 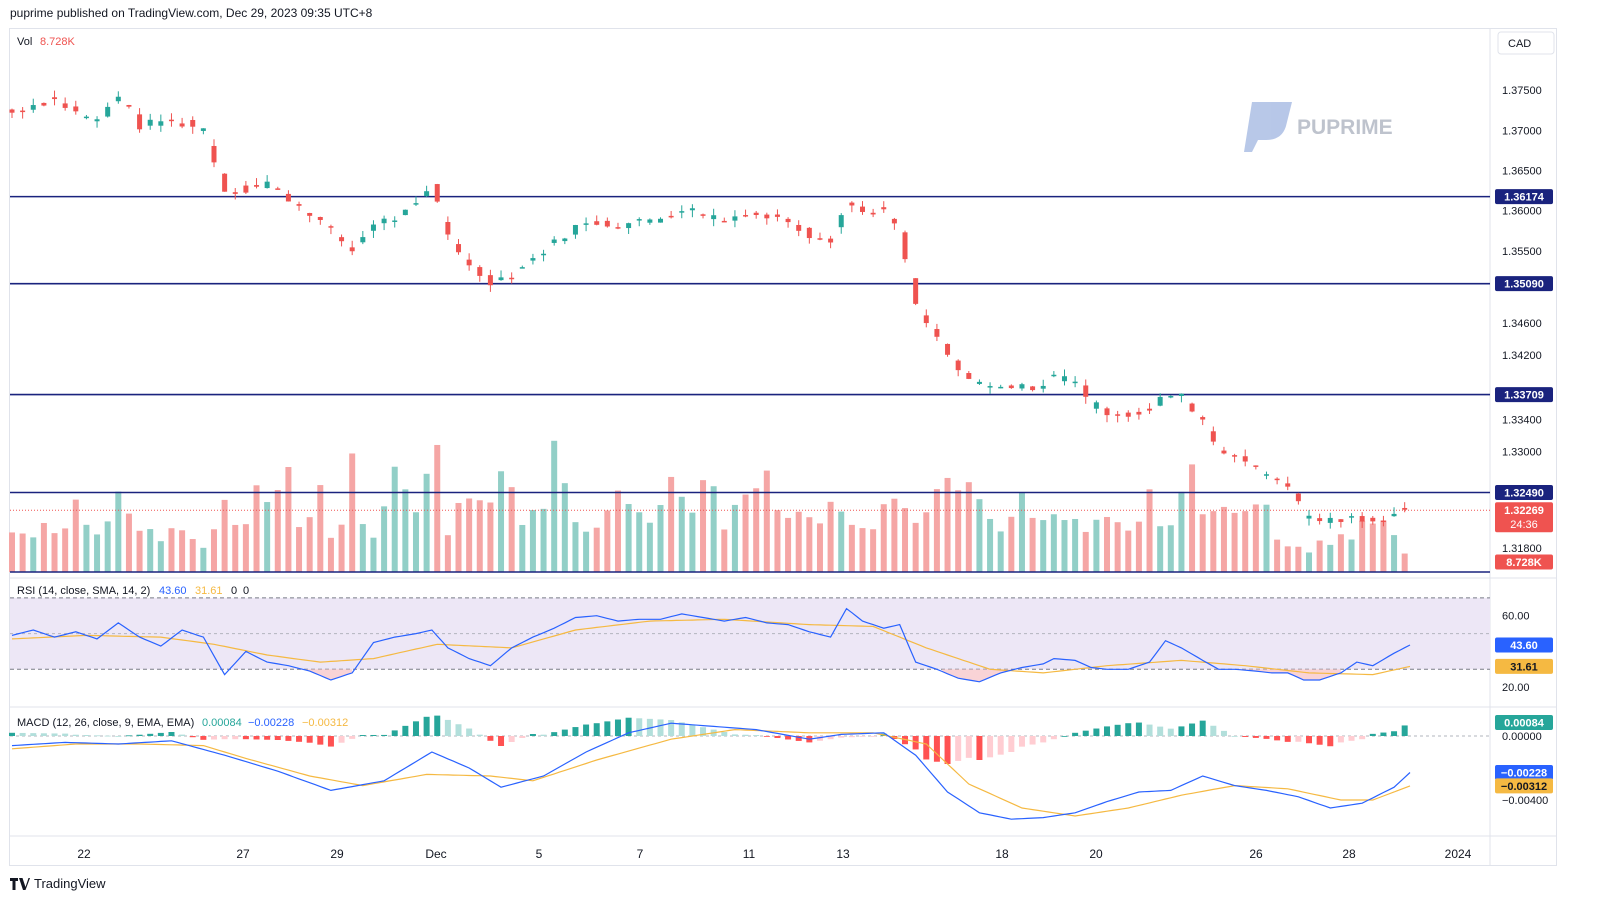 I want to click on currency-button-label: CAD, so click(x=1519, y=44).